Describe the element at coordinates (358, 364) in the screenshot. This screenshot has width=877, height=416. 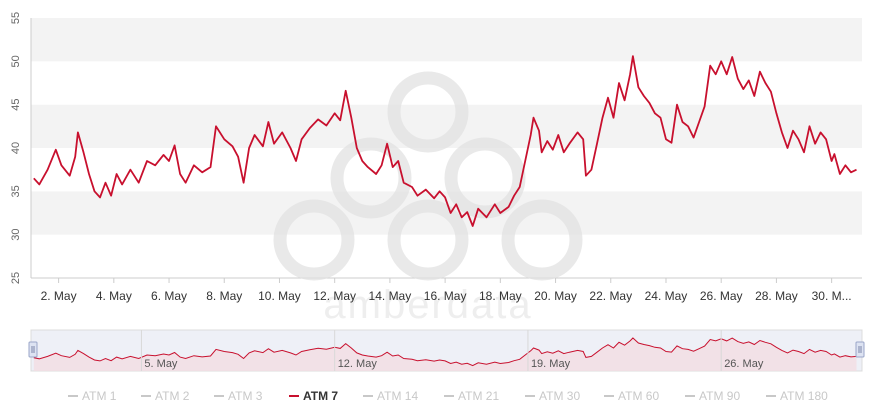
I see `navigator-tick-label: 12. May` at that location.